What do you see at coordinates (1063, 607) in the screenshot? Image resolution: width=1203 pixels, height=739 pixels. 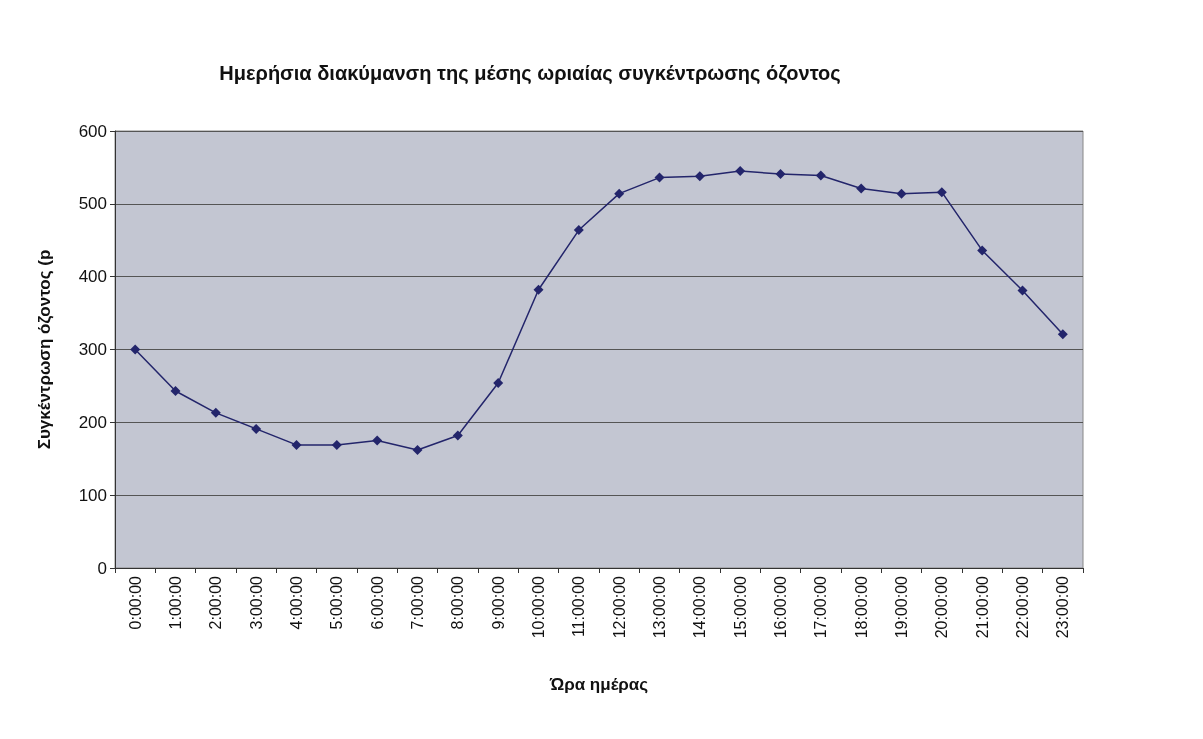 I see `x-tick-label: 23:00:00` at bounding box center [1063, 607].